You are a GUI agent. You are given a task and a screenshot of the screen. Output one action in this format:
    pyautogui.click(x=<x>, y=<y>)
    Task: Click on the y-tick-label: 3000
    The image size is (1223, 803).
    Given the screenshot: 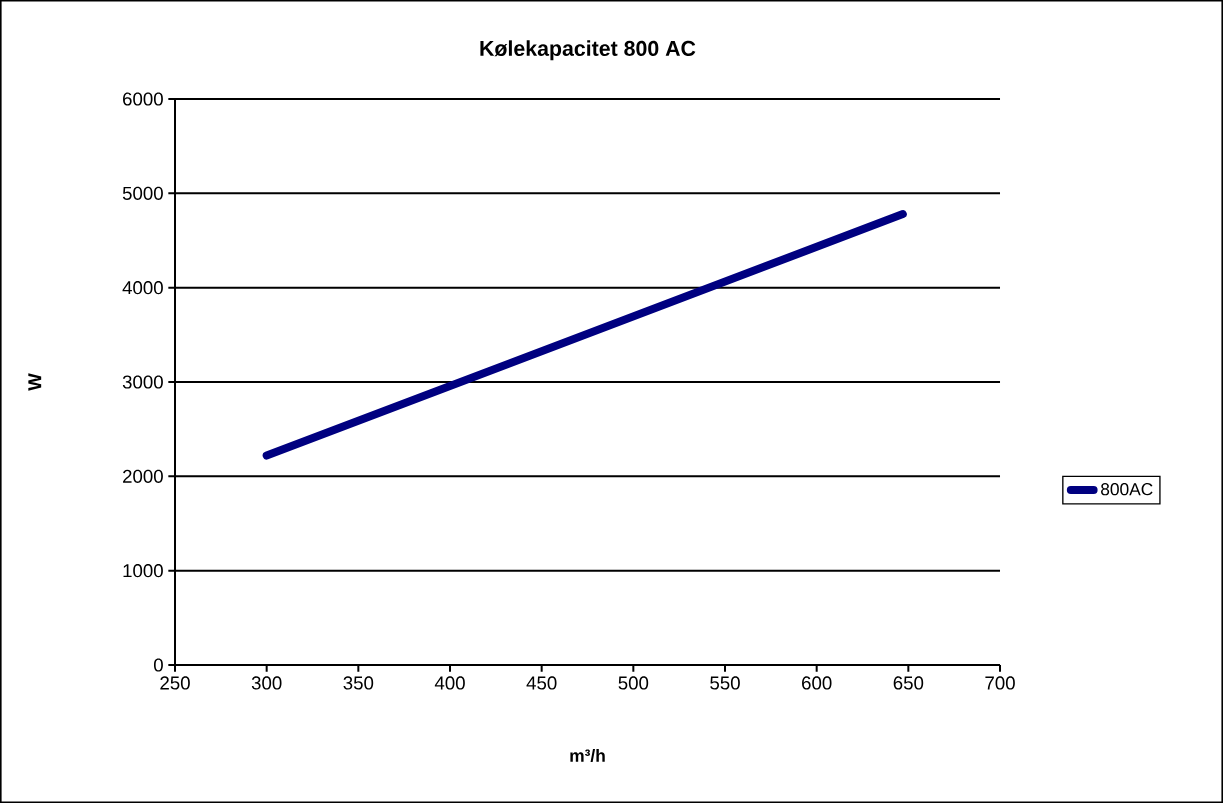 What is the action you would take?
    pyautogui.click(x=142, y=382)
    